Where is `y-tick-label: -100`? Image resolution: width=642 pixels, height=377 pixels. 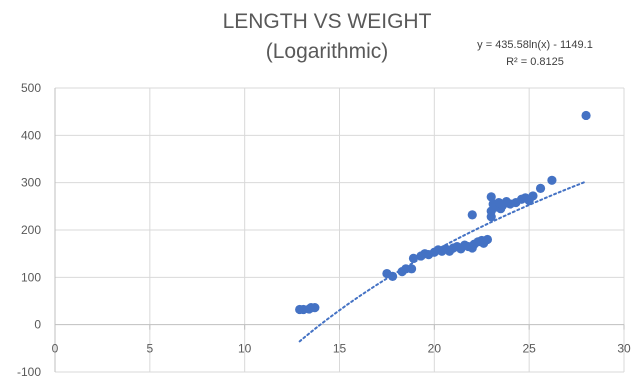
y-tick-label: -100 is located at coordinates (29, 371).